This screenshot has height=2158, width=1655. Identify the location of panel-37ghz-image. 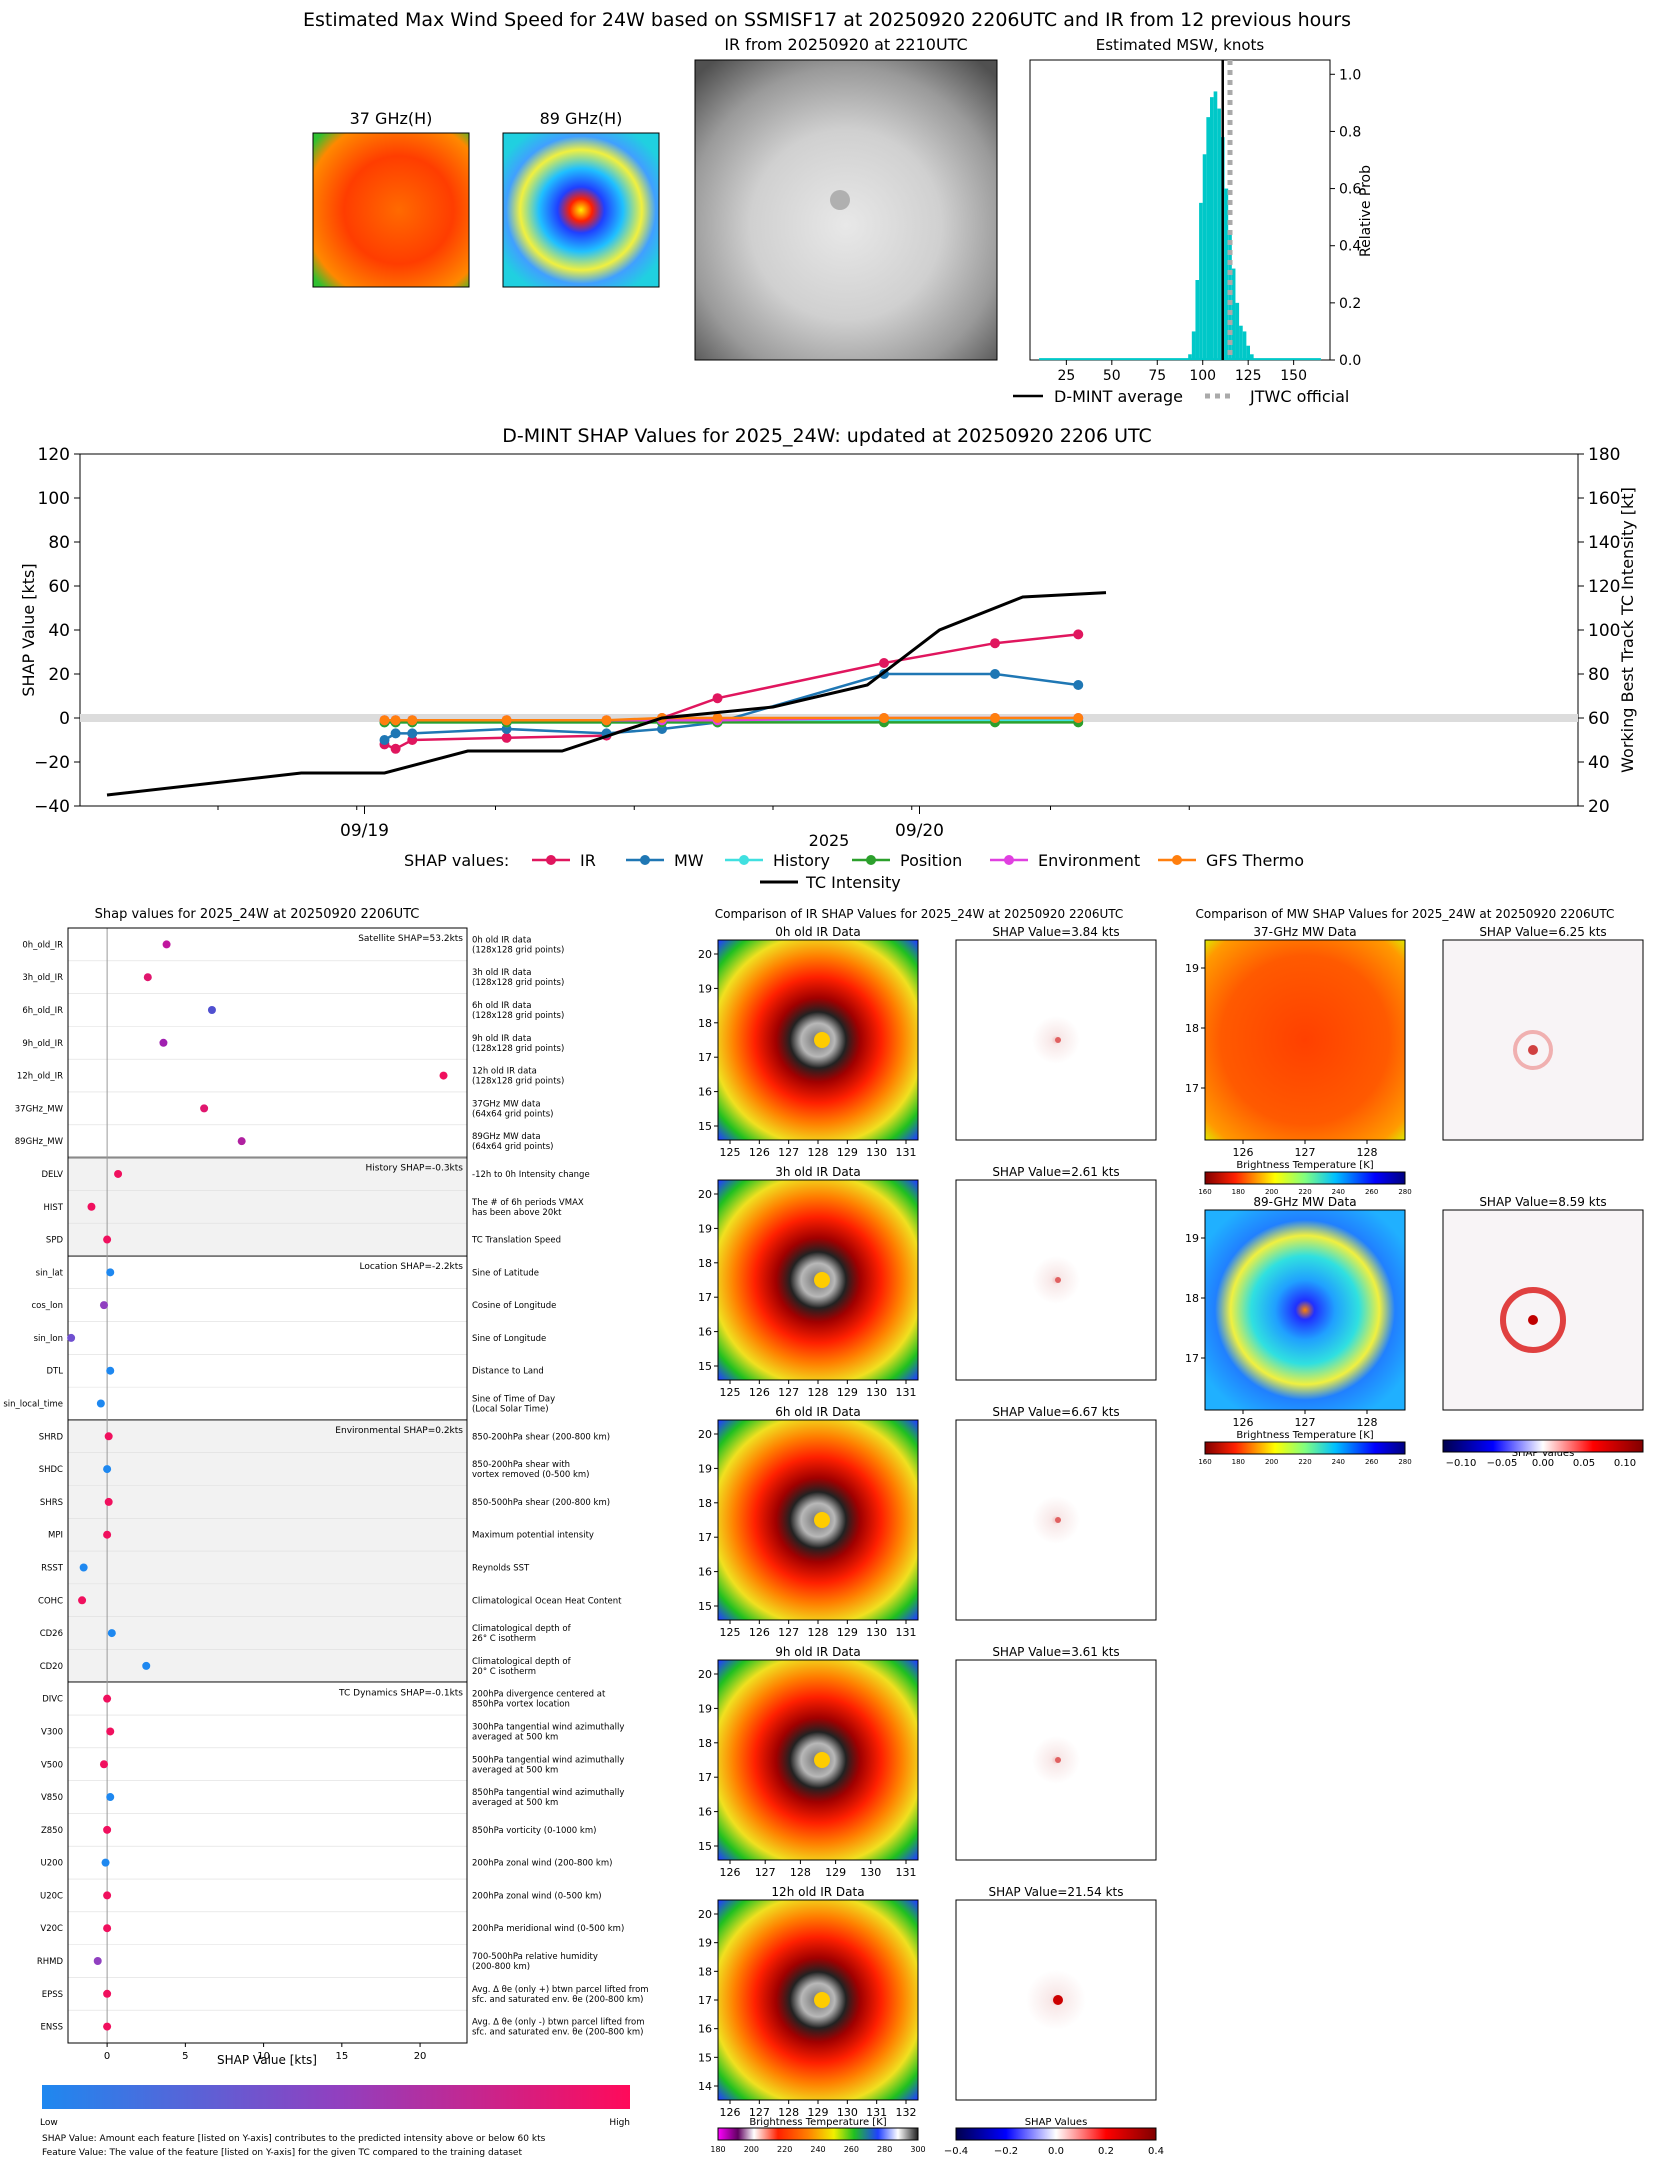
(391, 210).